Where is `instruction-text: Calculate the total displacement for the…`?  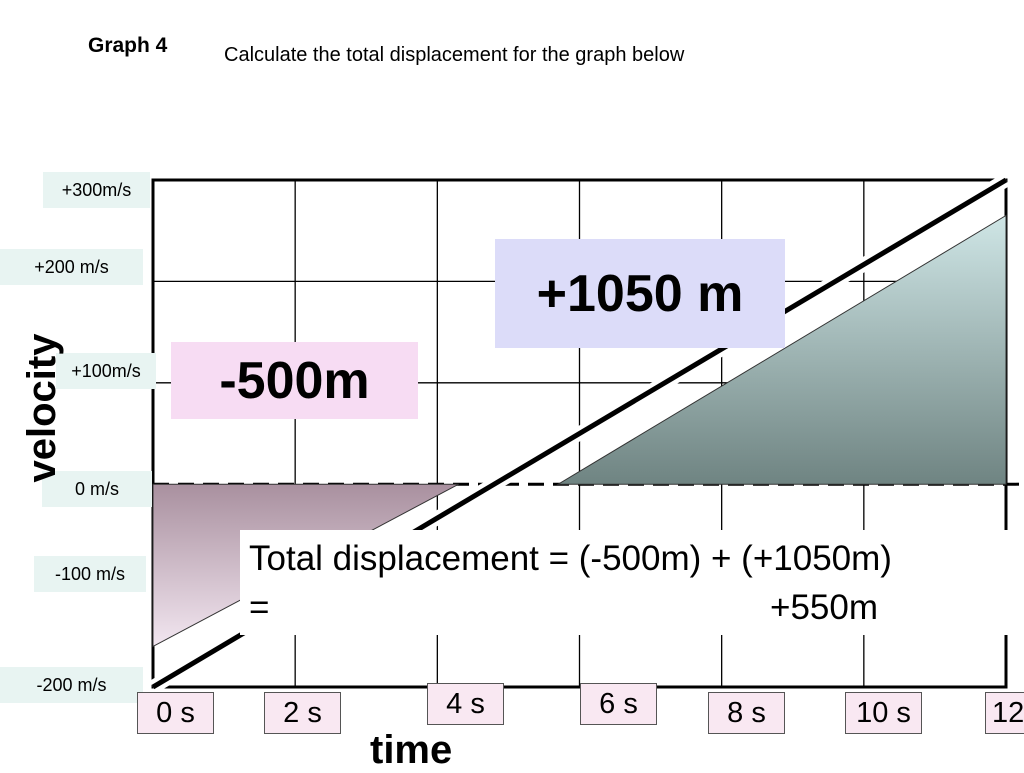
instruction-text: Calculate the total displacement for the… is located at coordinates (454, 55).